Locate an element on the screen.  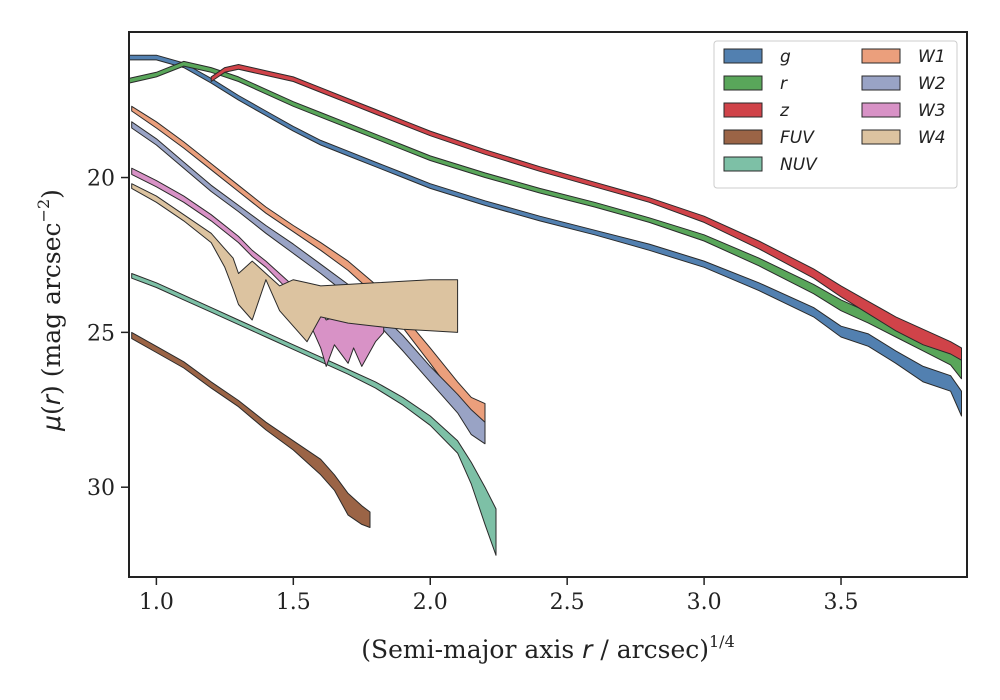
area-band-nuv is located at coordinates (314, 414).